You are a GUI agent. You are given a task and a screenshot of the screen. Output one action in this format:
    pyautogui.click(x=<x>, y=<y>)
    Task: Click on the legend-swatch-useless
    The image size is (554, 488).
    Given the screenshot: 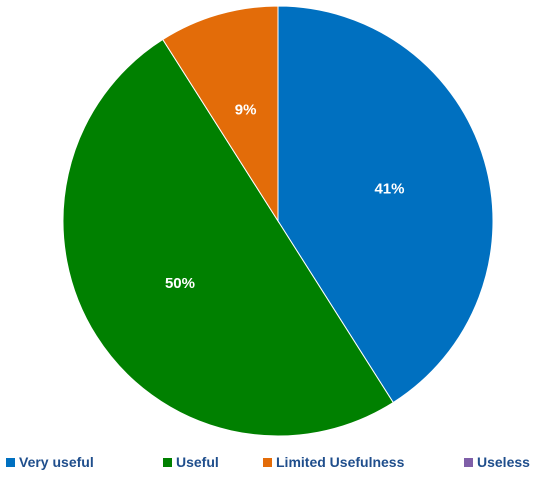 What is the action you would take?
    pyautogui.click(x=468, y=462)
    